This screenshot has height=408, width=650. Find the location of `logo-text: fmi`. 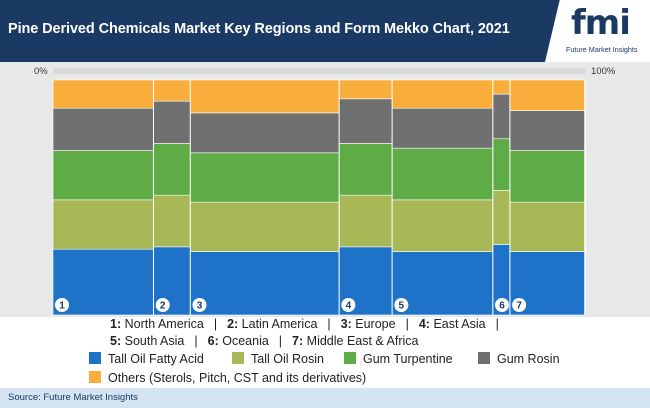

logo-text: fmi is located at coordinates (601, 23).